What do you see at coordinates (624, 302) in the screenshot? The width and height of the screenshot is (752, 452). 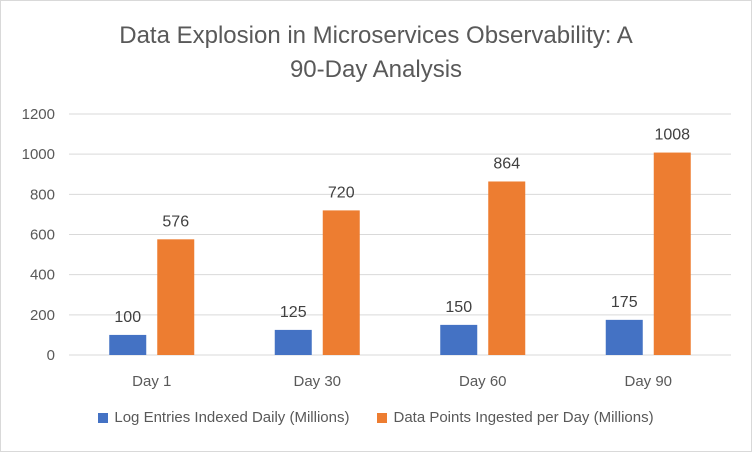 I see `data-label-log-entries-day-90: 175` at bounding box center [624, 302].